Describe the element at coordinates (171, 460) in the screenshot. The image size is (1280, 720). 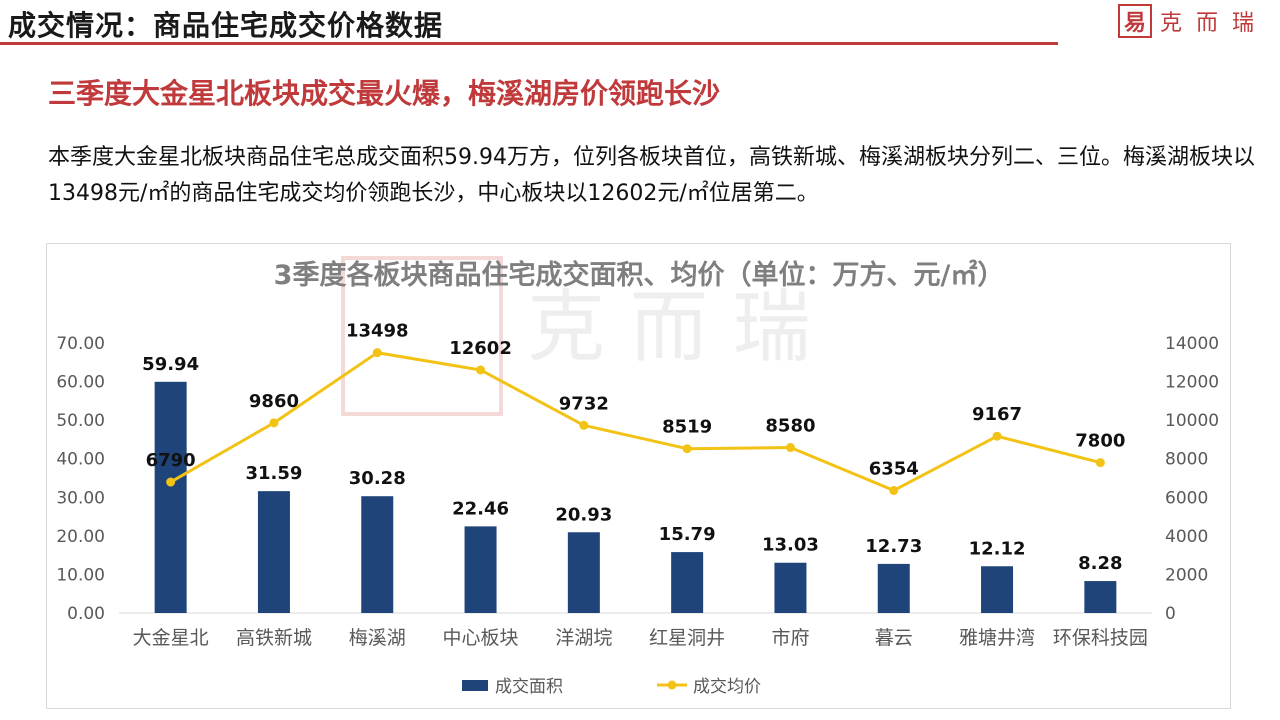
I see `price-value-label: 6790` at that location.